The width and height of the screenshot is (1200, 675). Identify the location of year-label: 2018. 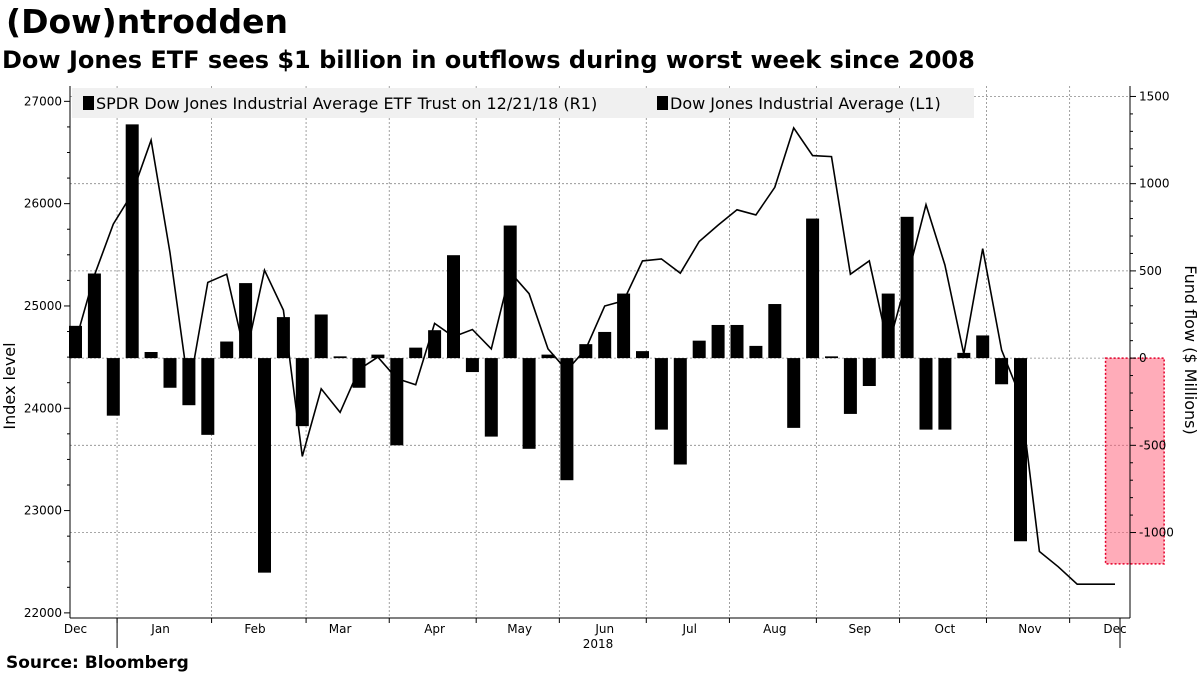
(598, 644).